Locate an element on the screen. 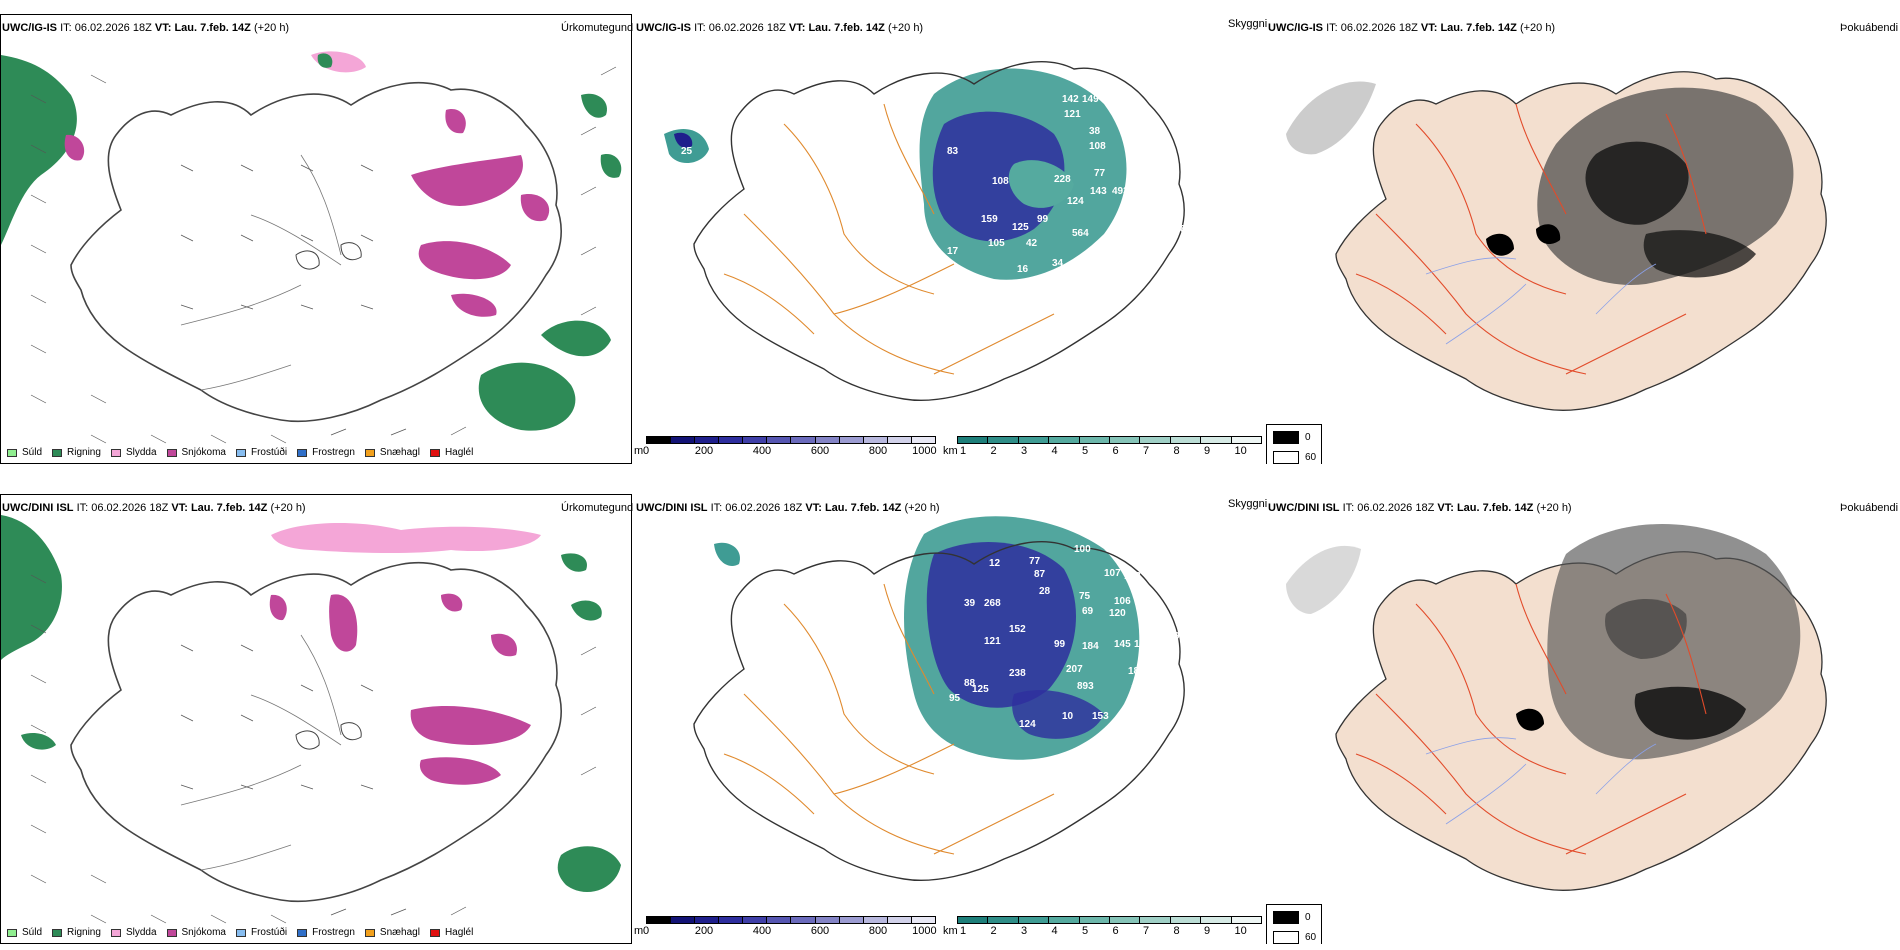  colorbar-tick: 5 is located at coordinates (1085, 931).